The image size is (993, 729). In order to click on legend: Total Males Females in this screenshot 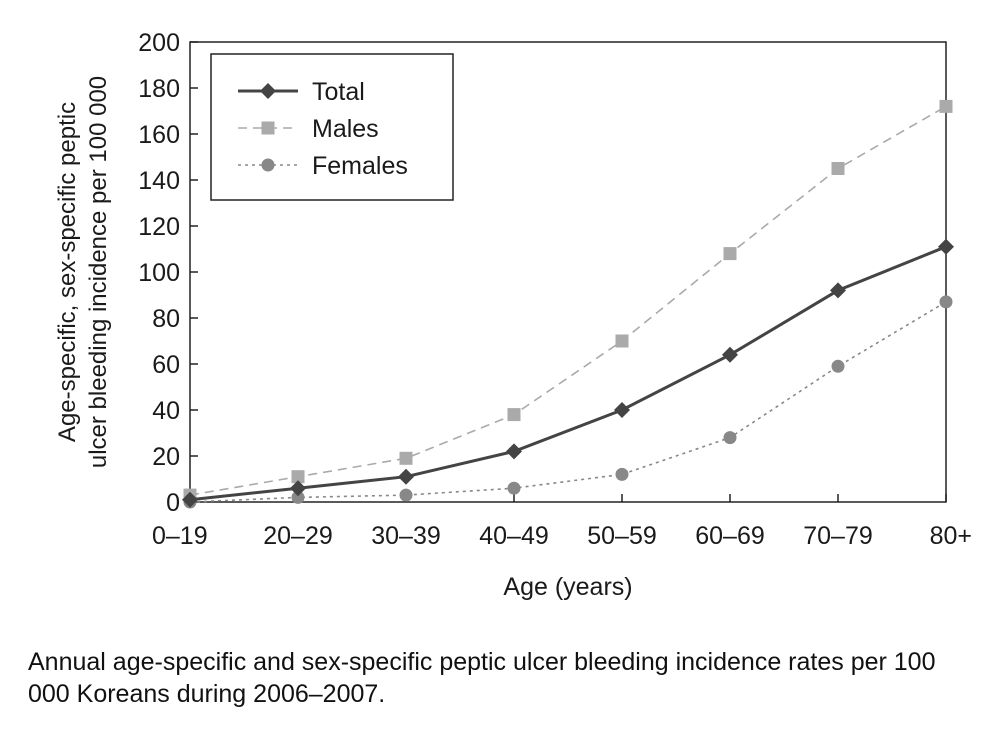, I will do `click(332, 127)`.